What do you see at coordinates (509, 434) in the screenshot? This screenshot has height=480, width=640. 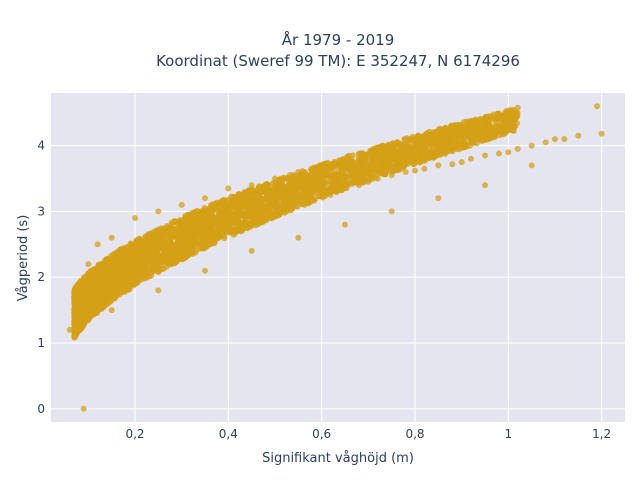 I see `x-tick-label: 1` at bounding box center [509, 434].